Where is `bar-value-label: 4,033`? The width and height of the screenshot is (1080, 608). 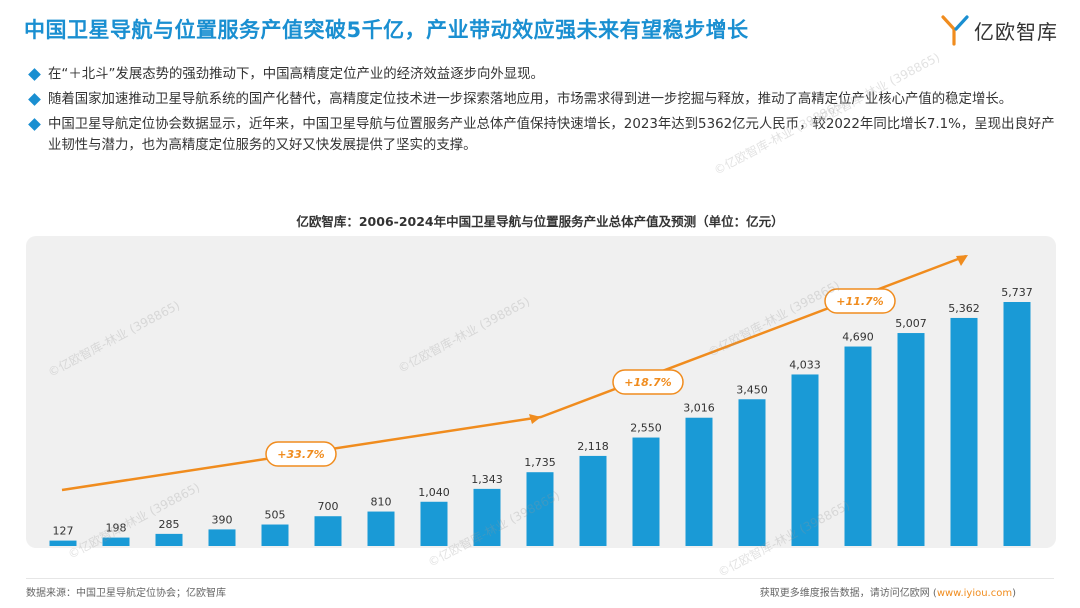
bar-value-label: 4,033 is located at coordinates (805, 364).